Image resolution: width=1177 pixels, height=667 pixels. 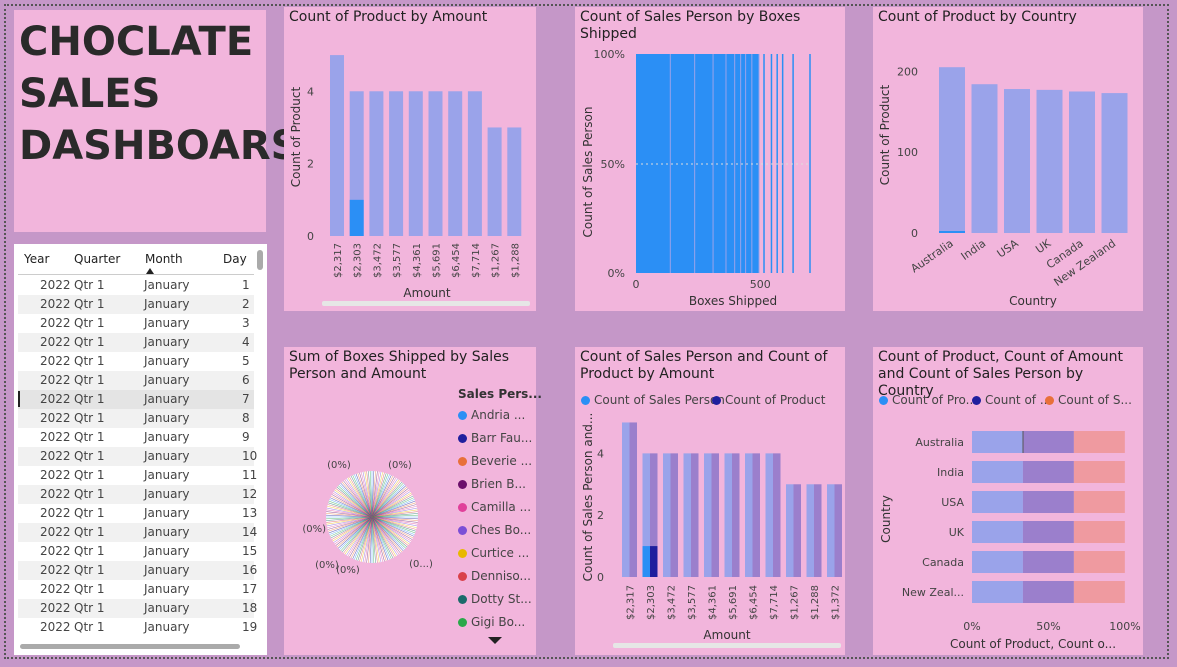 I want to click on column-header-month: Month, so click(x=164, y=259).